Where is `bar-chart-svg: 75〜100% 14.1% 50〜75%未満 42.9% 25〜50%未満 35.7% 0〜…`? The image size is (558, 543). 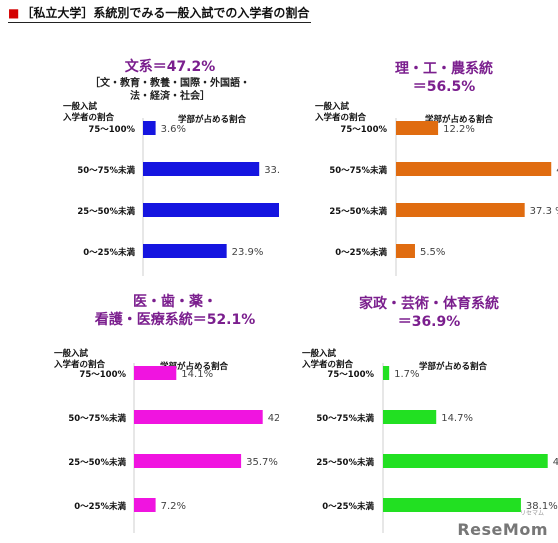
bar-chart-svg: 75〜100% 14.1% 50〜75%未満 42.9% 25〜50%未満 35.7% 0〜… is located at coordinates (173, 448).